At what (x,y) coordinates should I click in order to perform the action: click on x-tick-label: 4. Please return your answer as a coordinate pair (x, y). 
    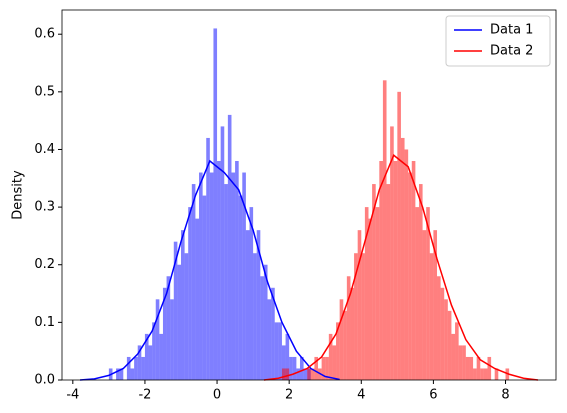
    Looking at the image, I should click on (361, 395).